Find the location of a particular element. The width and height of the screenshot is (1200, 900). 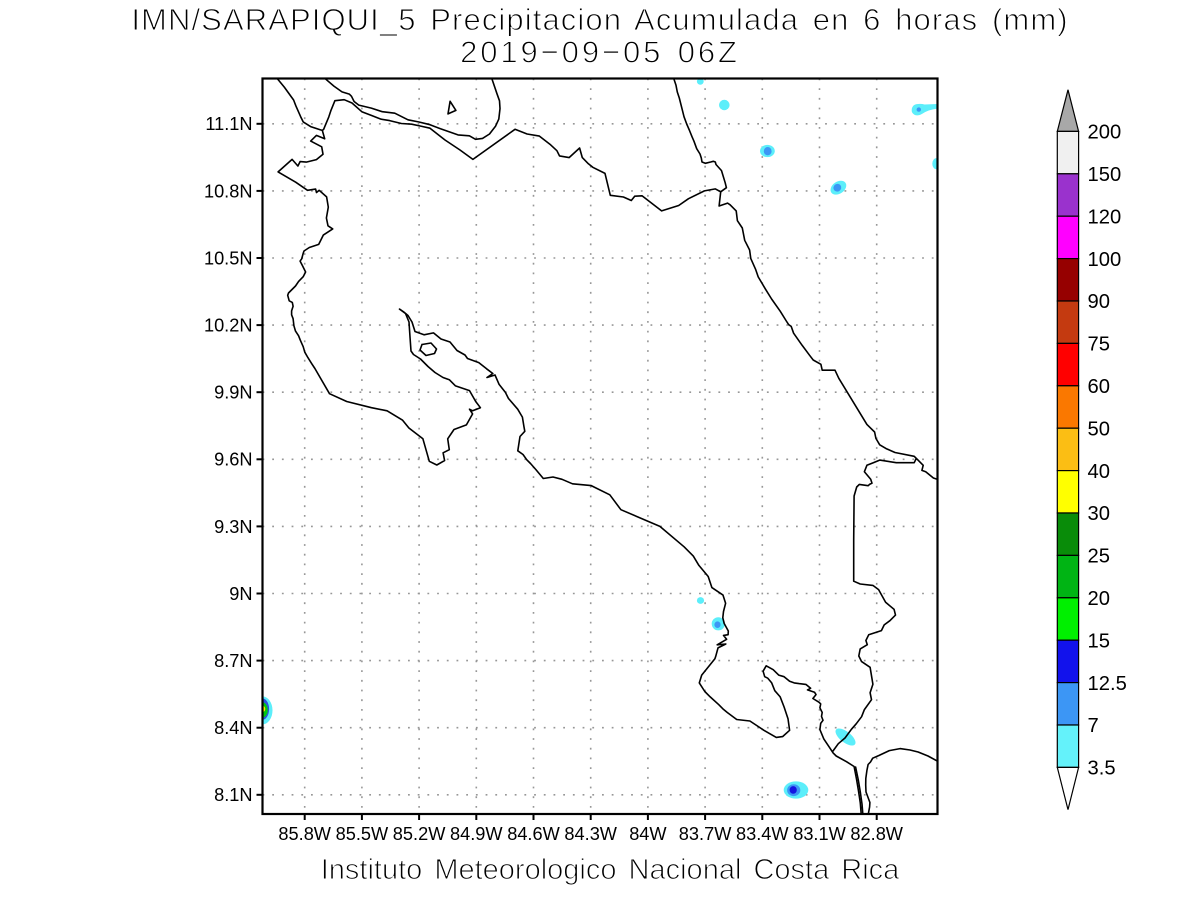

svg-text: 9.6N is located at coordinates (233, 460).